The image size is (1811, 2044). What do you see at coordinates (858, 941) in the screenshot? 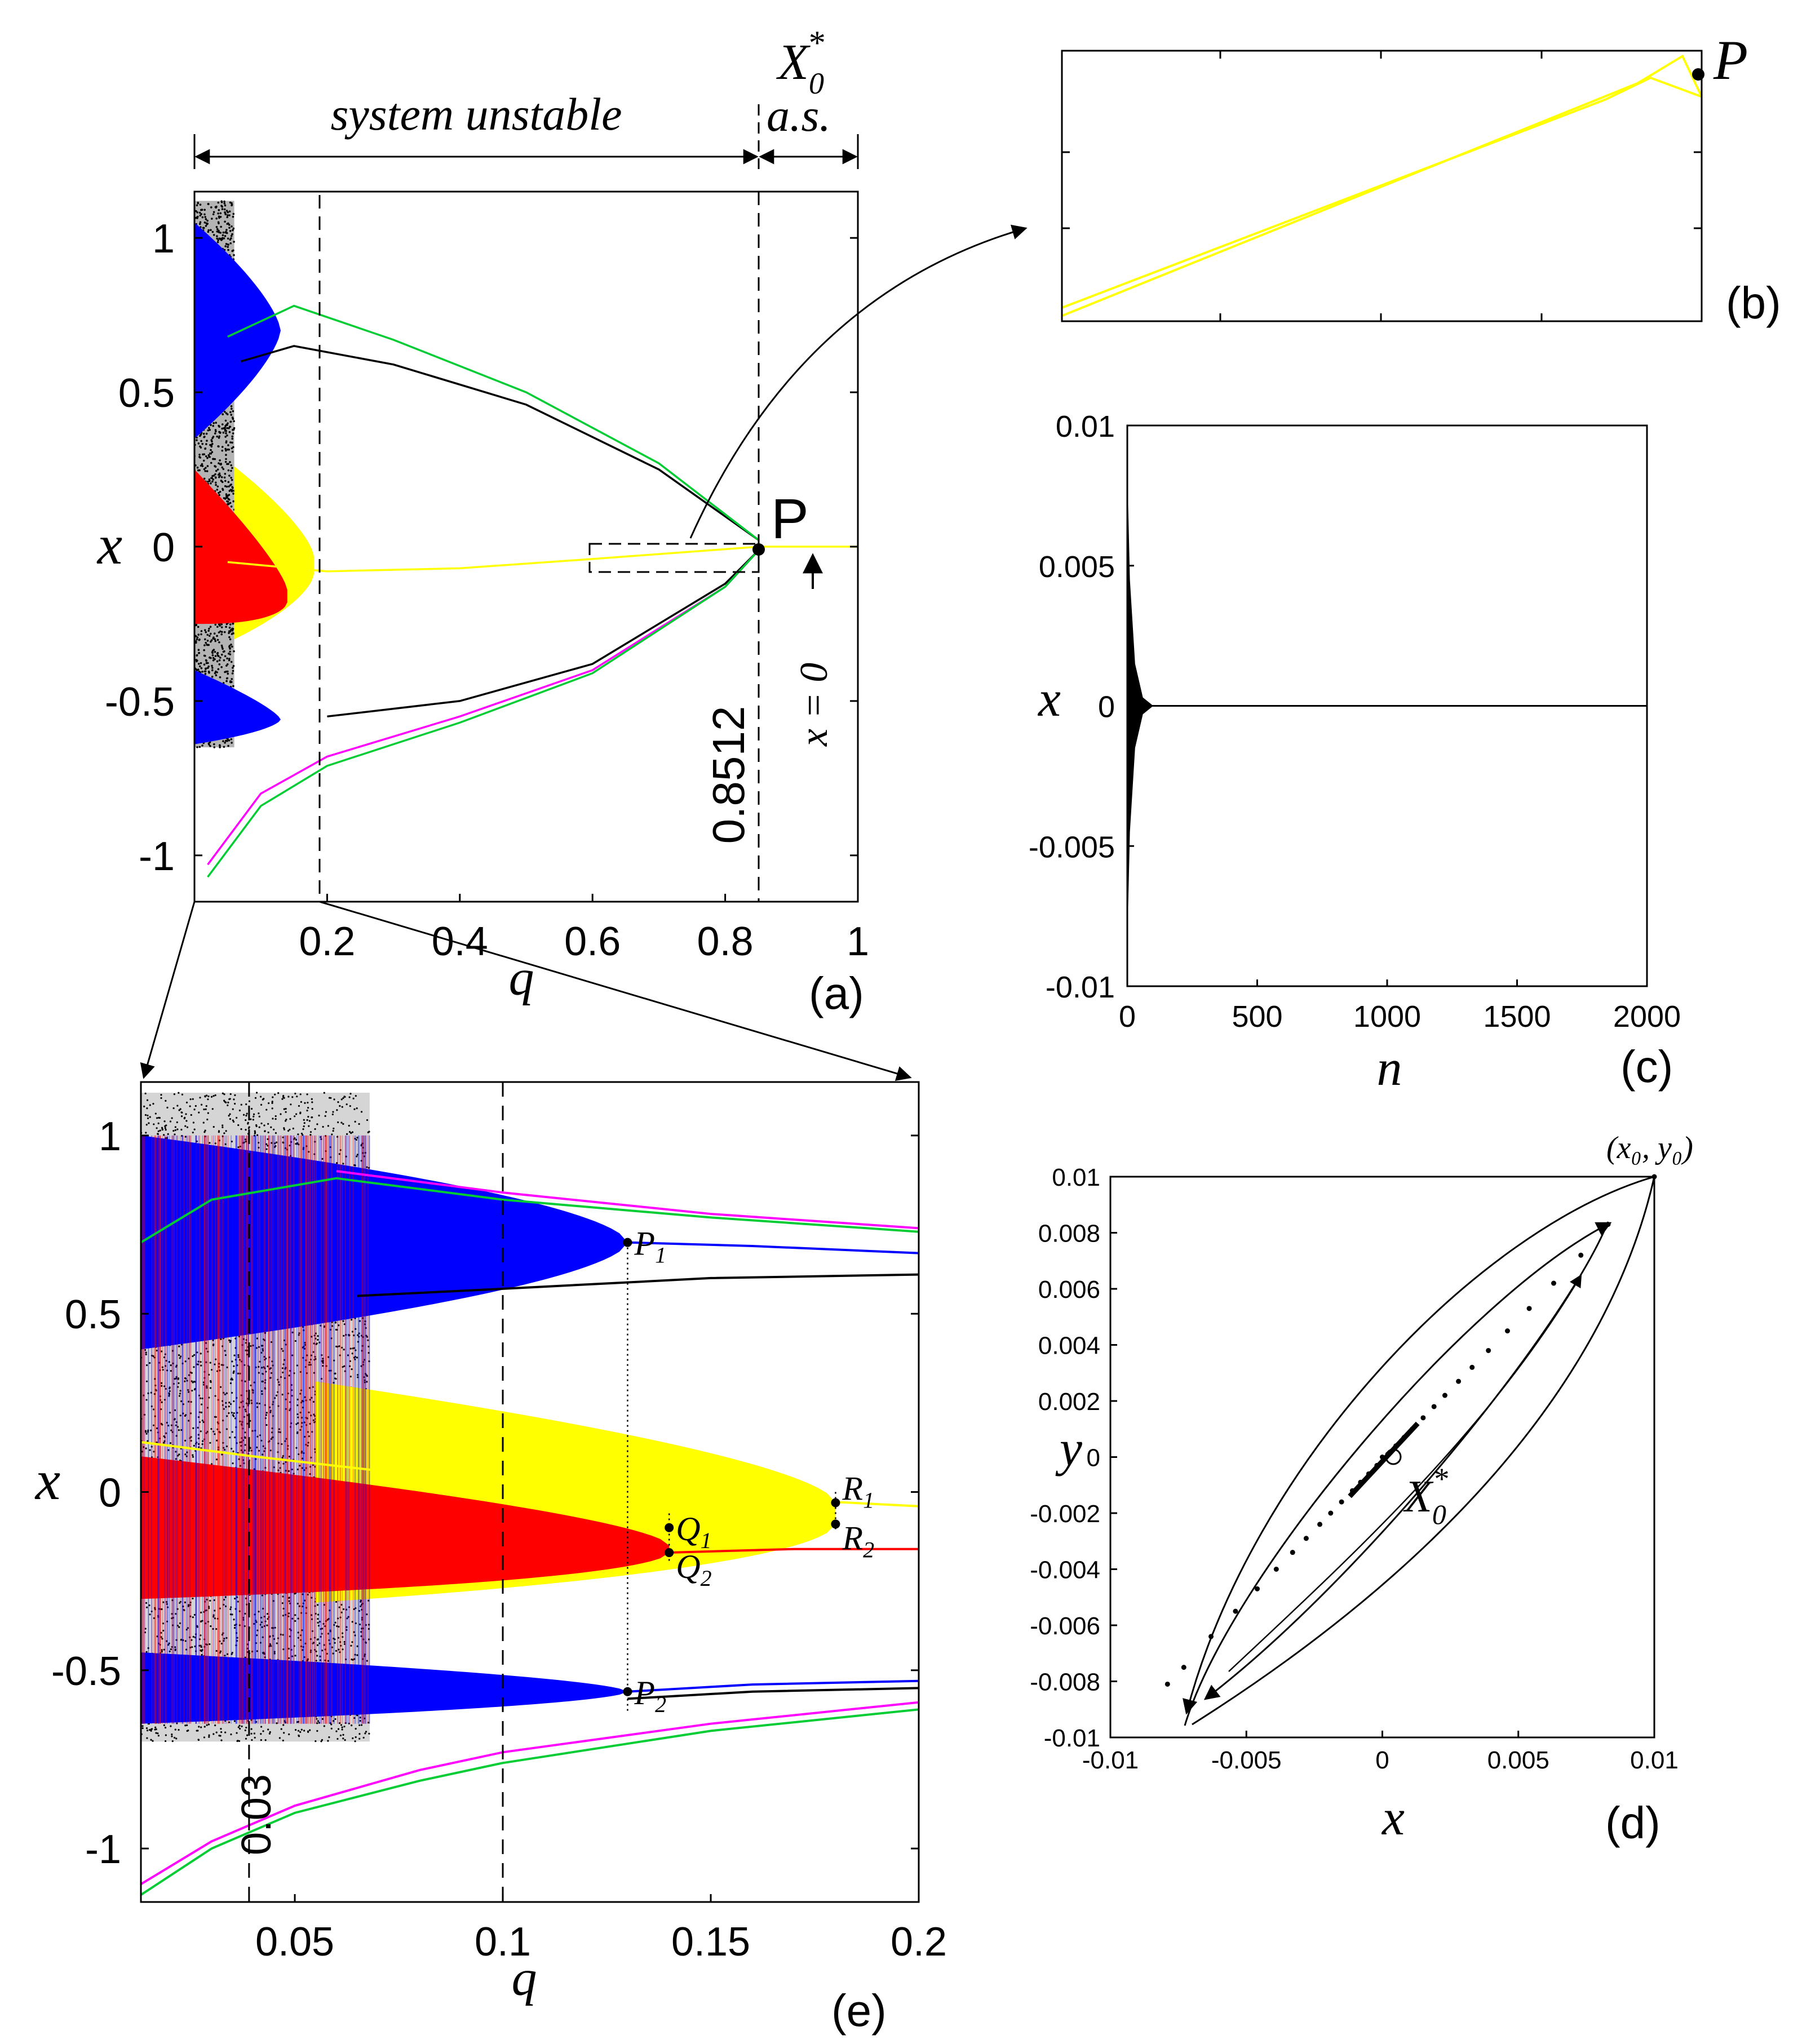
I see `a-xtick-label: 1` at bounding box center [858, 941].